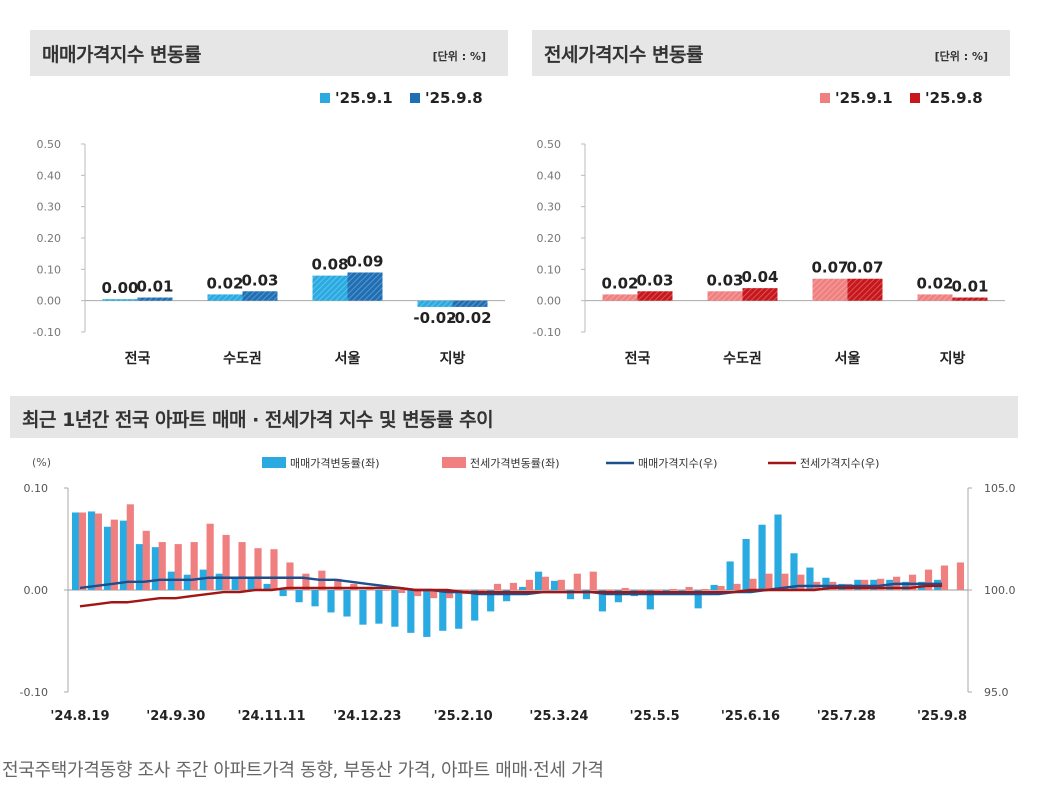 The height and width of the screenshot is (807, 1042). I want to click on sale-data-label: 0.08, so click(329, 265).